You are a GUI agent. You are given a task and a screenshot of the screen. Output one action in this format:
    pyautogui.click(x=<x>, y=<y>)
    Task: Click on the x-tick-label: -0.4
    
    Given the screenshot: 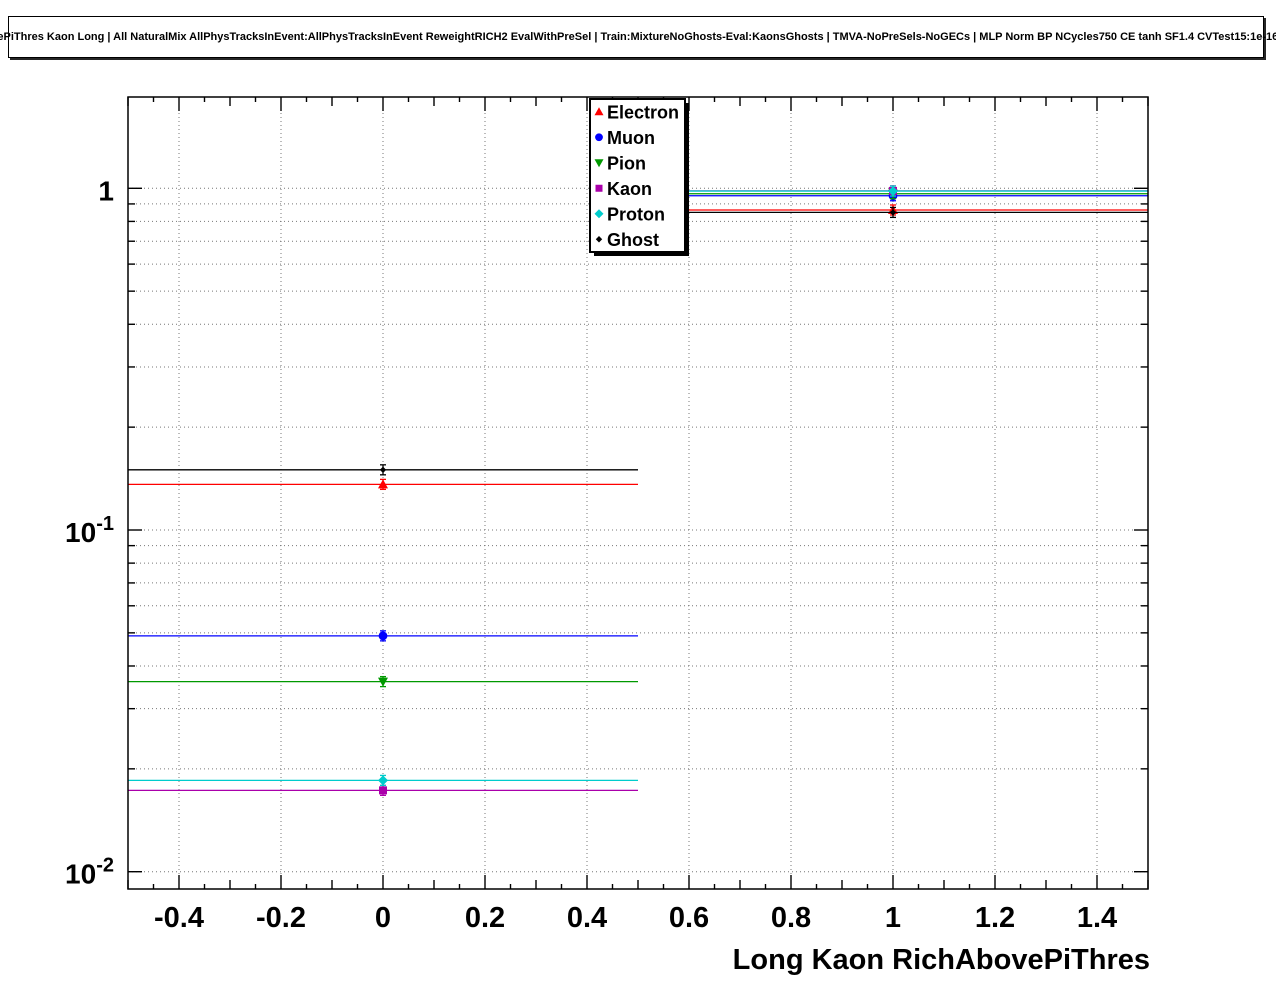 What is the action you would take?
    pyautogui.click(x=179, y=918)
    